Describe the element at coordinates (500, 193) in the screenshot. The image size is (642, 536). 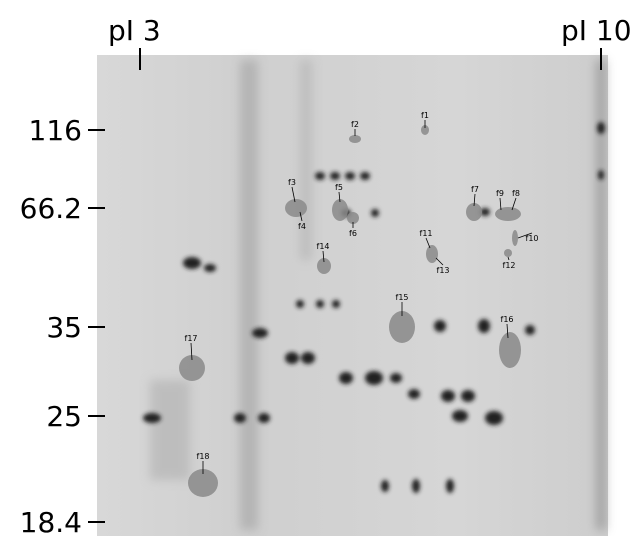
I see `spot-label: f9` at that location.